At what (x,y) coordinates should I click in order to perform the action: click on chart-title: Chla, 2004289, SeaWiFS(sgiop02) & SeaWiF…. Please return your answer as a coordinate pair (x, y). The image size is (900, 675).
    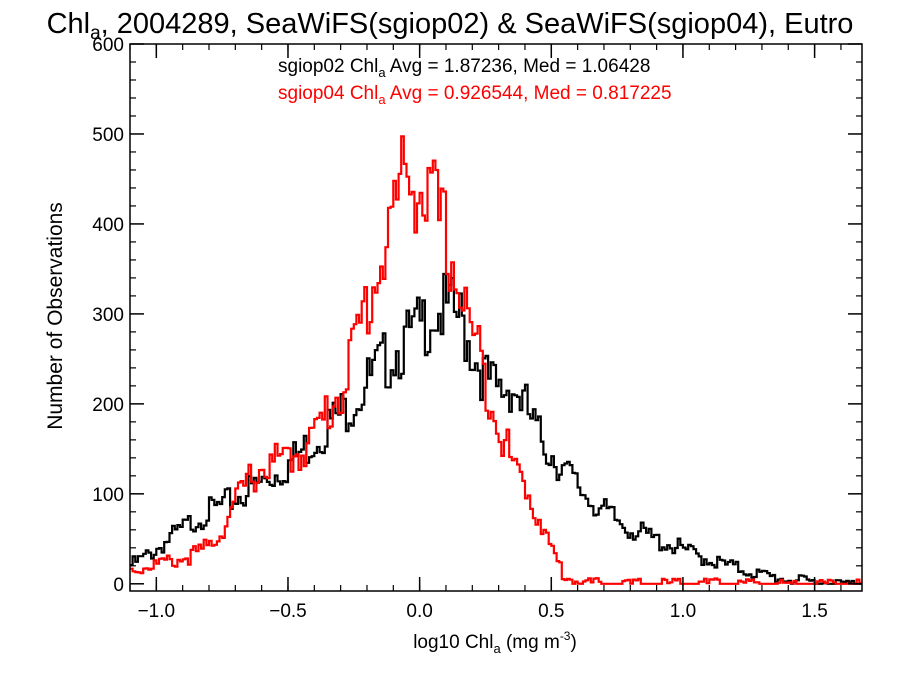
    Looking at the image, I should click on (450, 26).